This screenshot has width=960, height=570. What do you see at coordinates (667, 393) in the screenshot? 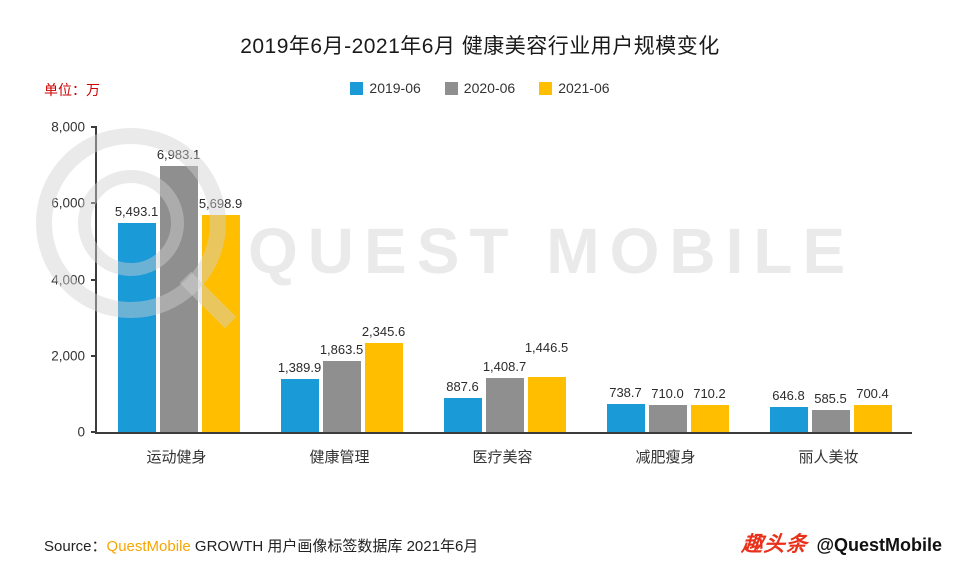
I see `bar-value-label: 710.0` at bounding box center [667, 393].